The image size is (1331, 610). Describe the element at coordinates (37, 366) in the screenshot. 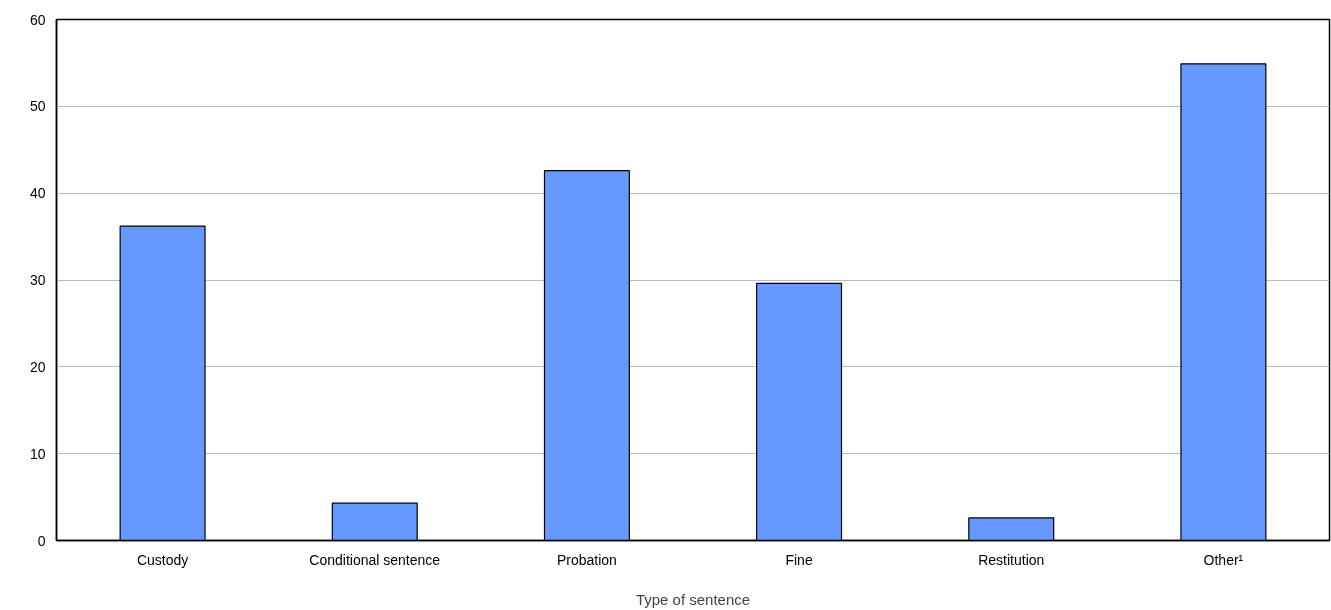

I see `y-tick-label: 20` at that location.